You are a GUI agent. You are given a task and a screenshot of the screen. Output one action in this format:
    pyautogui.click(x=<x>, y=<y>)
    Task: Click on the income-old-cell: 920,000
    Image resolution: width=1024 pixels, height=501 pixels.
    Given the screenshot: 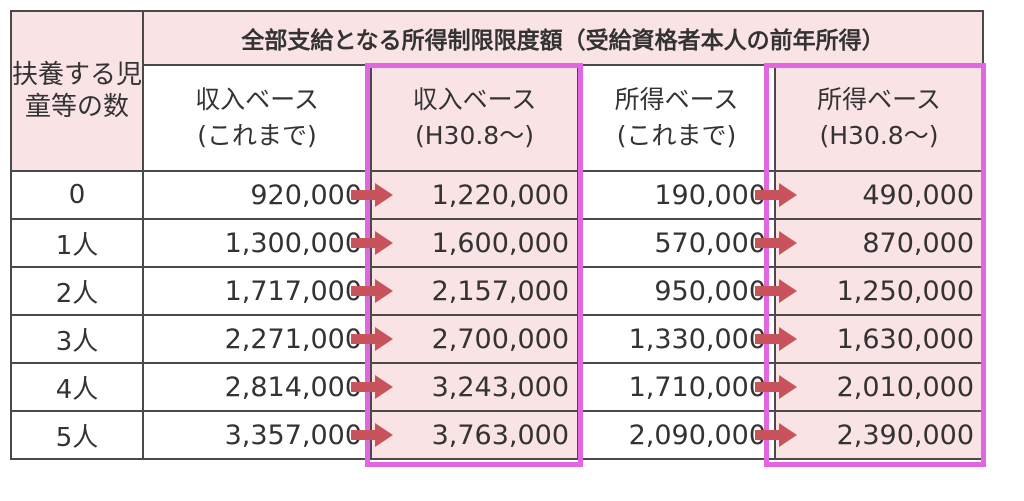 What is the action you would take?
    pyautogui.click(x=257, y=195)
    